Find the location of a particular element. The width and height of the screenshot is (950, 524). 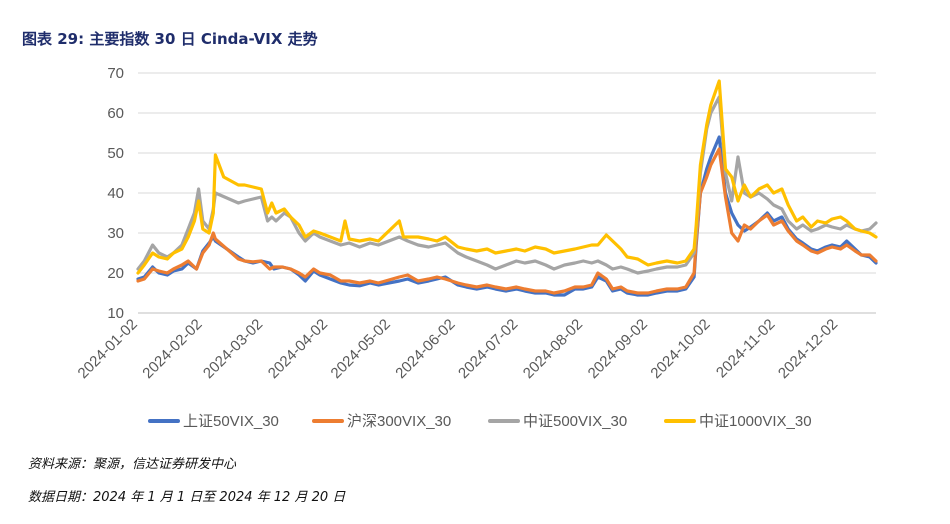

x-tick-label: 2024-04-02 is located at coordinates (298, 349).